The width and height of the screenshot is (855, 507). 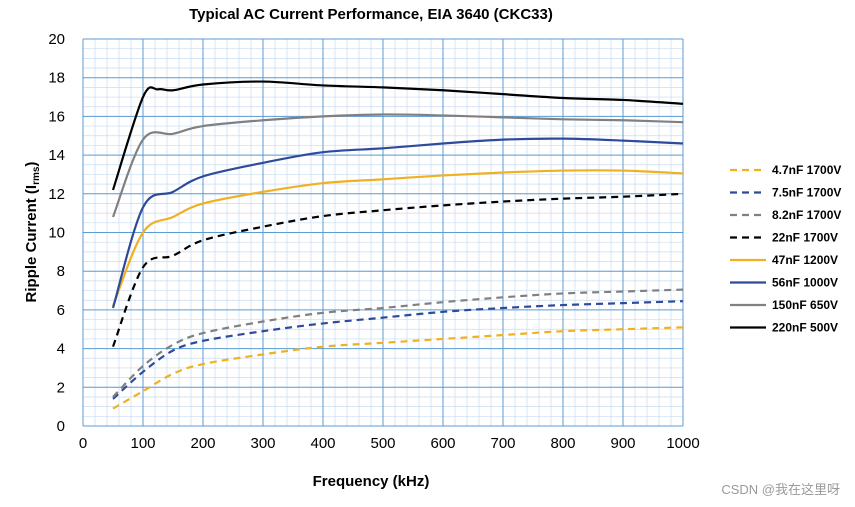 I want to click on series-line-8-2nf-1700v, so click(x=398, y=343).